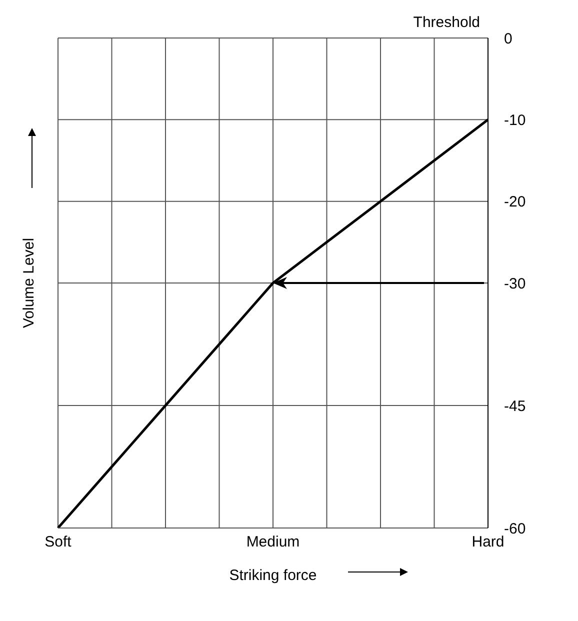 This screenshot has height=621, width=578. Describe the element at coordinates (446, 22) in the screenshot. I see `y2-axis-title: Threshold` at that location.